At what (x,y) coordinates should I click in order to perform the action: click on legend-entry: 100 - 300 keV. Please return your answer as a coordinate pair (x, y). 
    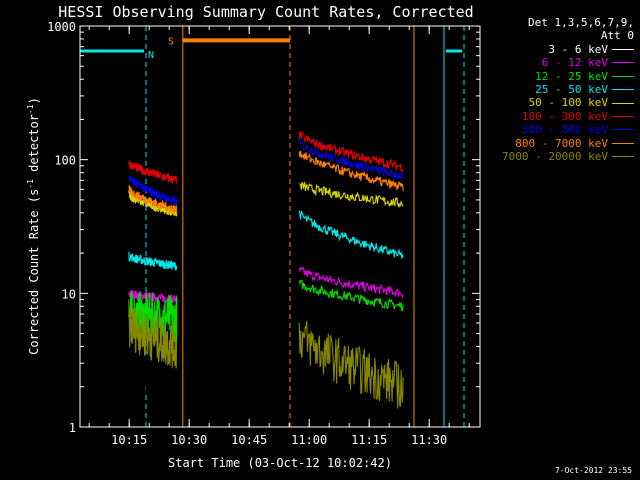
    Looking at the image, I should click on (568, 116).